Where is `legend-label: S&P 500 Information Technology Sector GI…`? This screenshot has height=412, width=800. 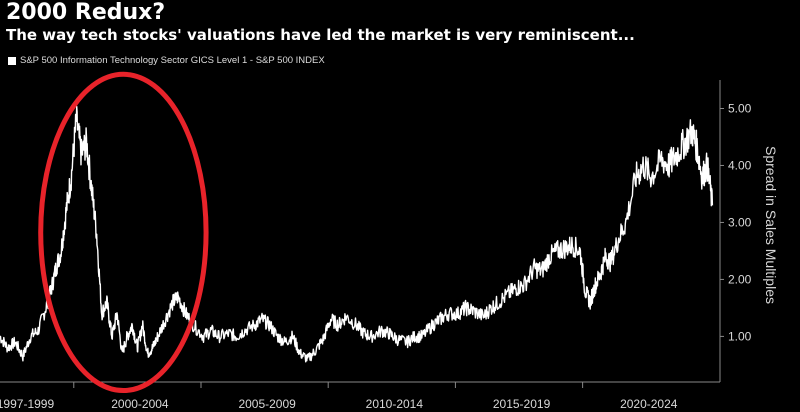 legend-label: S&P 500 Information Technology Sector GI… is located at coordinates (172, 60).